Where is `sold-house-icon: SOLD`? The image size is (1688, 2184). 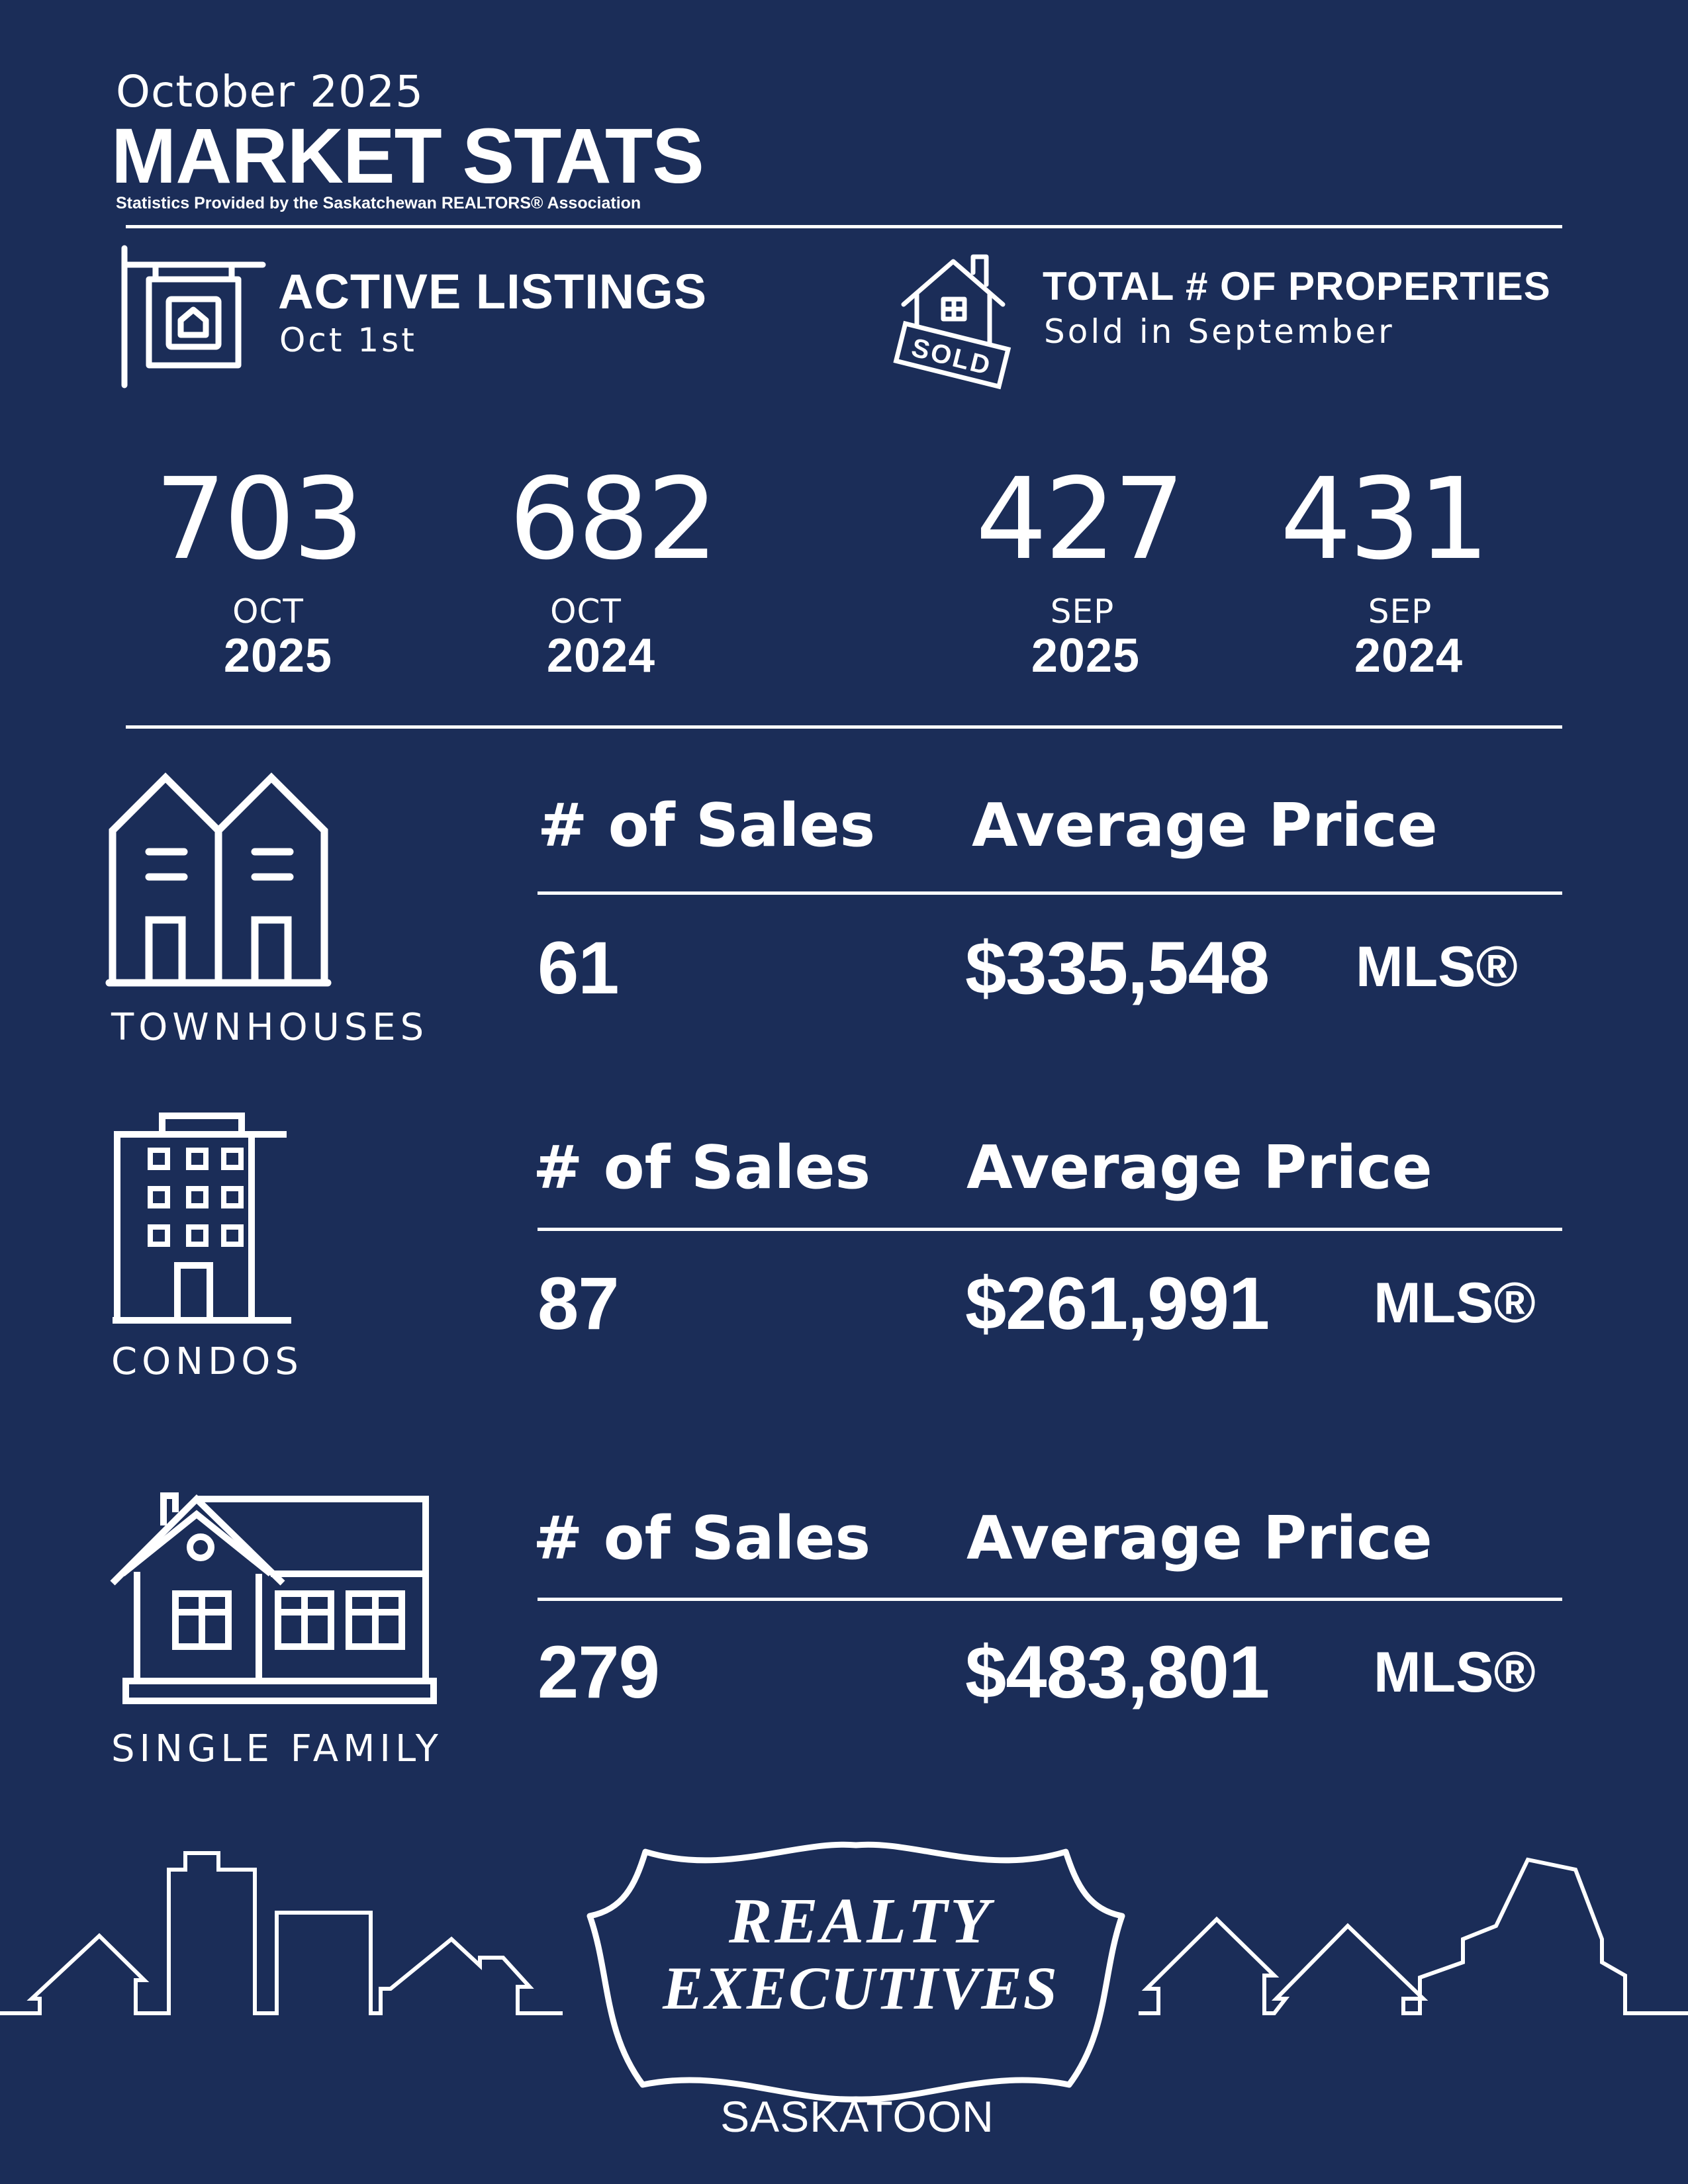 sold-house-icon: SOLD is located at coordinates (952, 322).